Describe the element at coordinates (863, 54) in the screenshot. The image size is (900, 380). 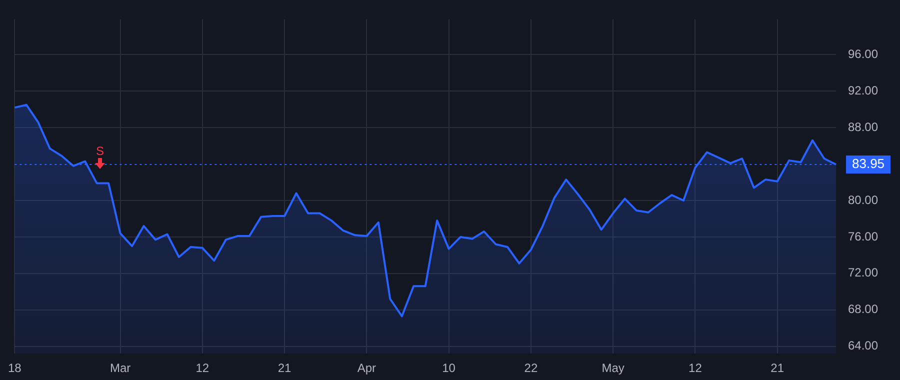
I see `y-tick-label: 96.00` at that location.